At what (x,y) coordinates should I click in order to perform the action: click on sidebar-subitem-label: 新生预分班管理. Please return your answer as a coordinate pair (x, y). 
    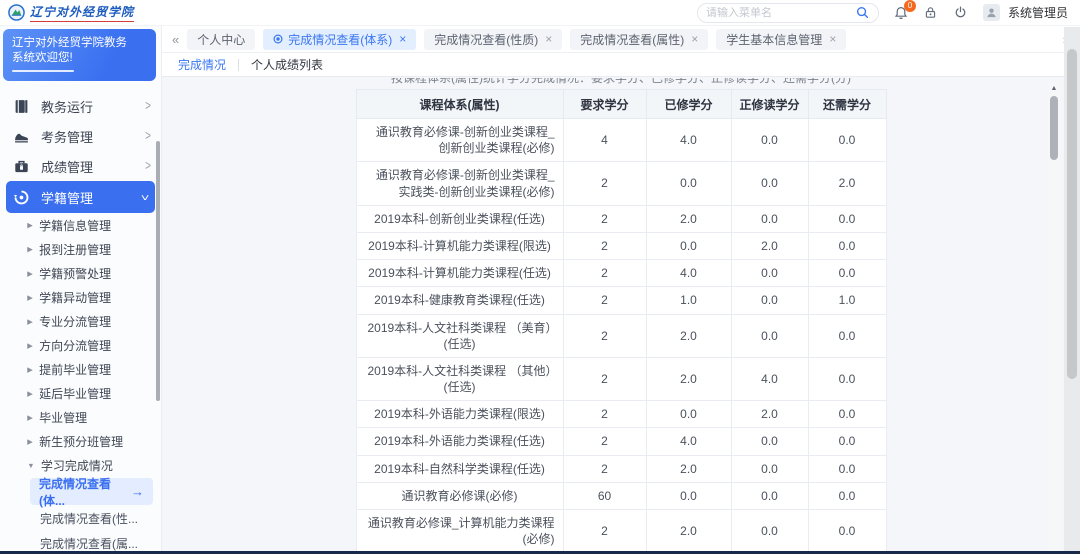
    Looking at the image, I should click on (81, 441).